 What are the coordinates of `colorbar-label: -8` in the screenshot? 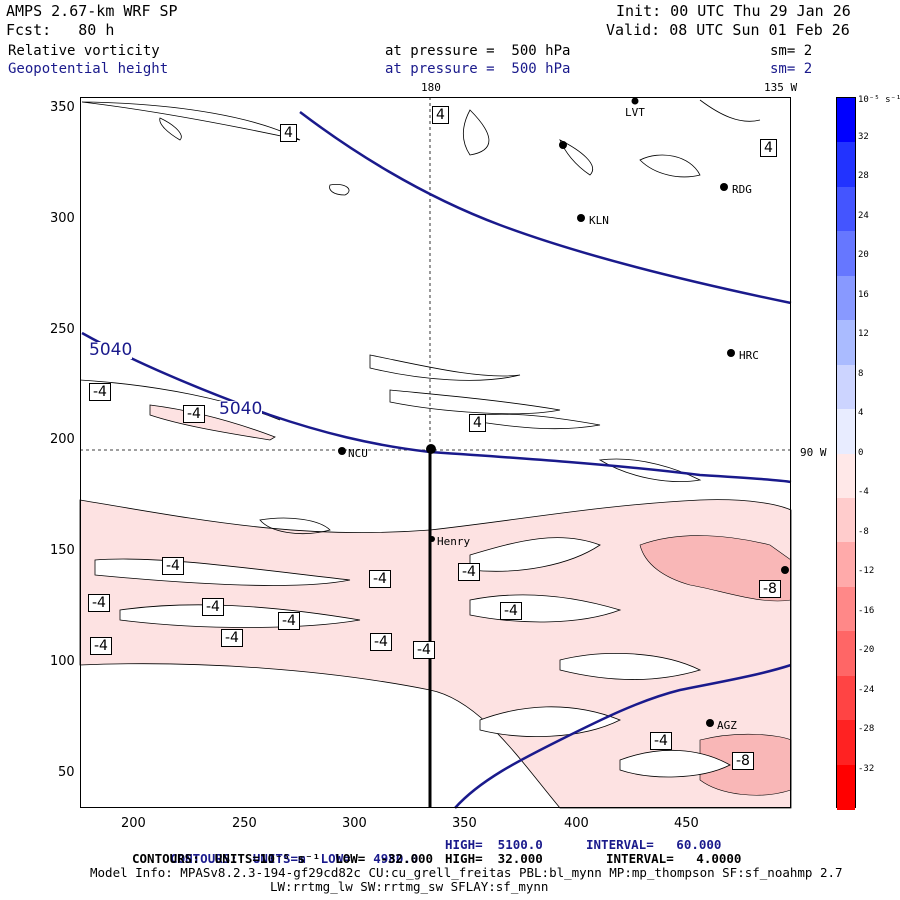 It's located at (863, 531).